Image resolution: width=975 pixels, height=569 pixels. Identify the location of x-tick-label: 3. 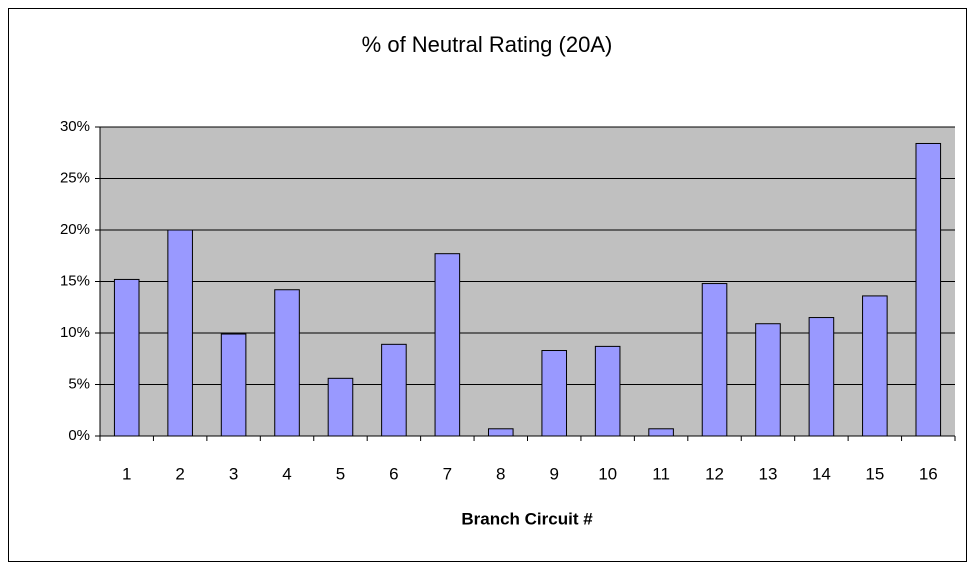
(233, 473).